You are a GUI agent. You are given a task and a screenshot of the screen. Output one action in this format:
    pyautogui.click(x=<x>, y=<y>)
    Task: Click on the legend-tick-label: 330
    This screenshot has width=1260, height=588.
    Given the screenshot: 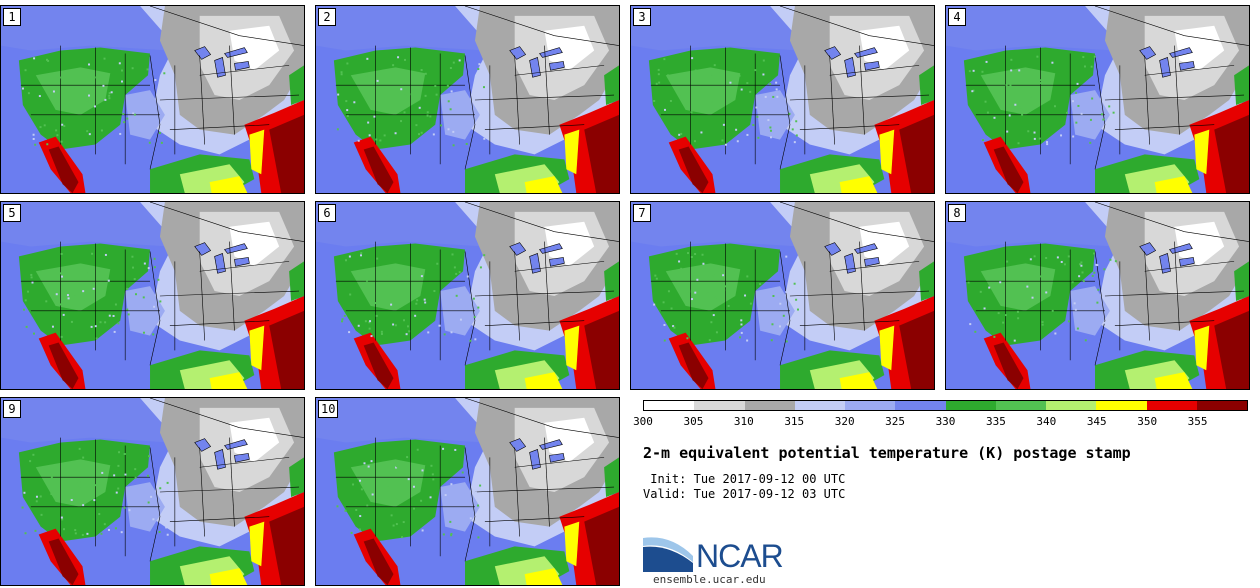 What is the action you would take?
    pyautogui.click(x=945, y=421)
    